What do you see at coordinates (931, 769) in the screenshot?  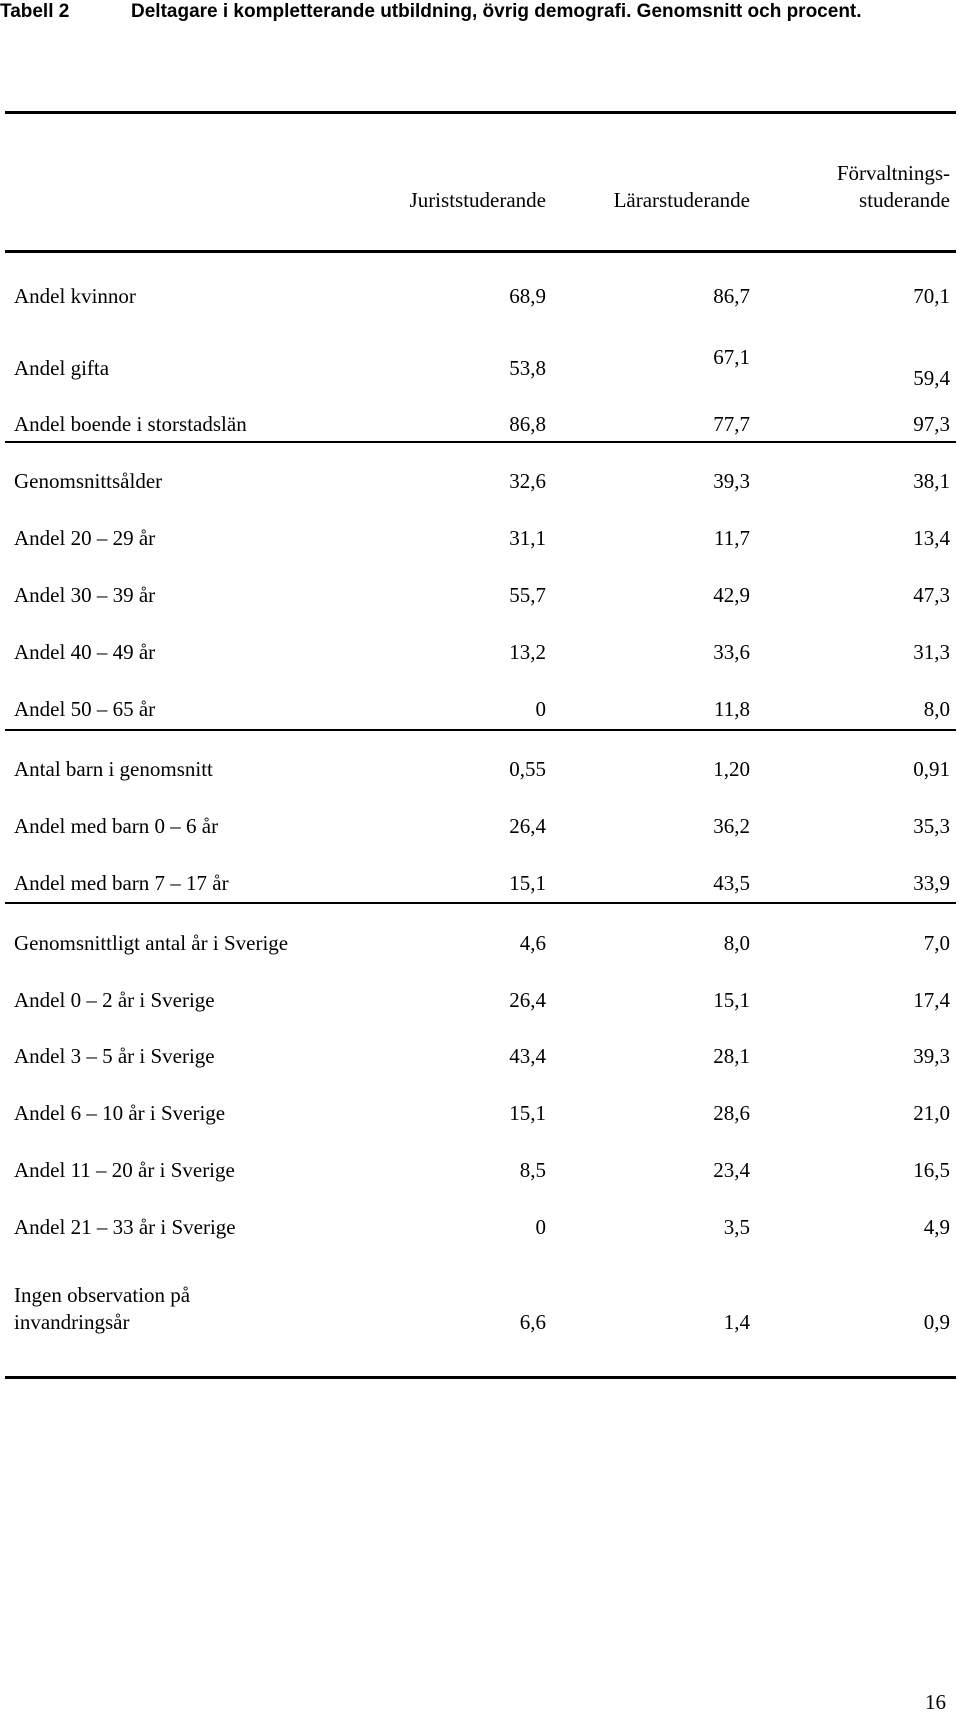 I see `cell-forvaltningsstuderande: 0,91` at bounding box center [931, 769].